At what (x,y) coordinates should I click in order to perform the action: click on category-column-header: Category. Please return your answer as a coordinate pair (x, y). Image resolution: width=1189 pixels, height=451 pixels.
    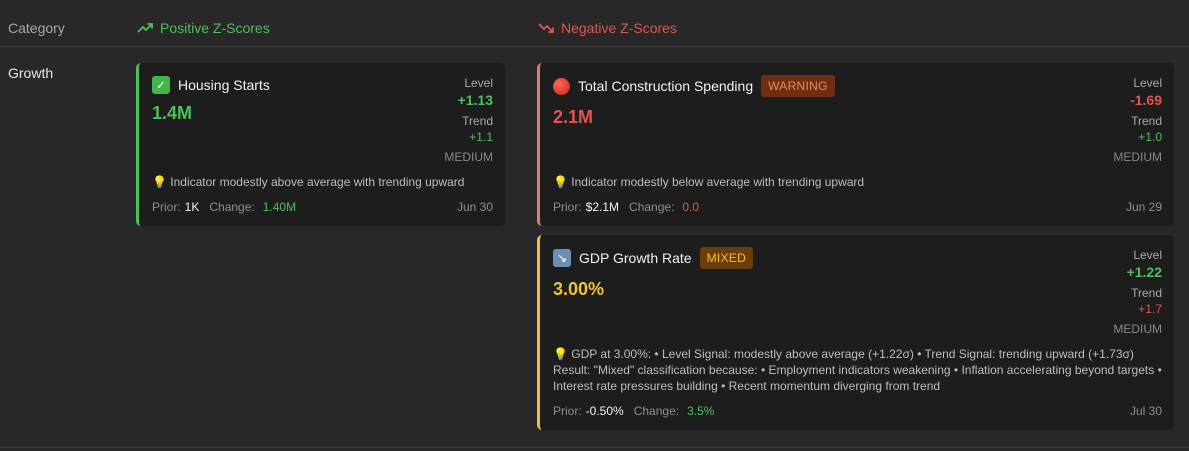
    Looking at the image, I should click on (36, 28).